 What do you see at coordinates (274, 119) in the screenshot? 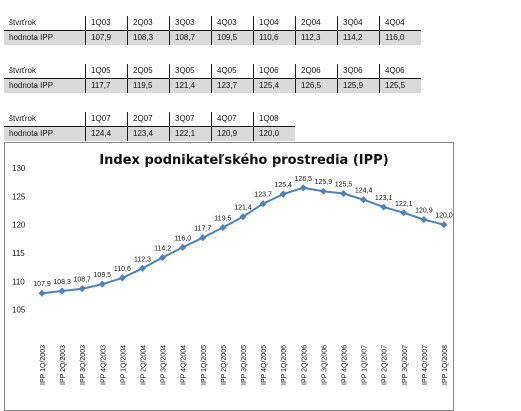
I see `quarter-cell: 1Q08` at bounding box center [274, 119].